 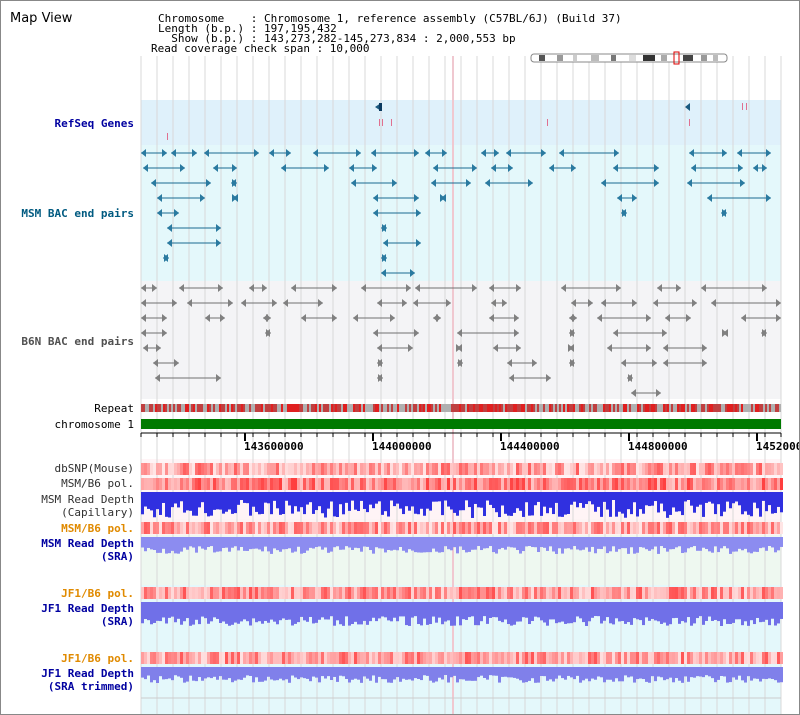 I want to click on axis-tick-label: 144000000, so click(x=402, y=446).